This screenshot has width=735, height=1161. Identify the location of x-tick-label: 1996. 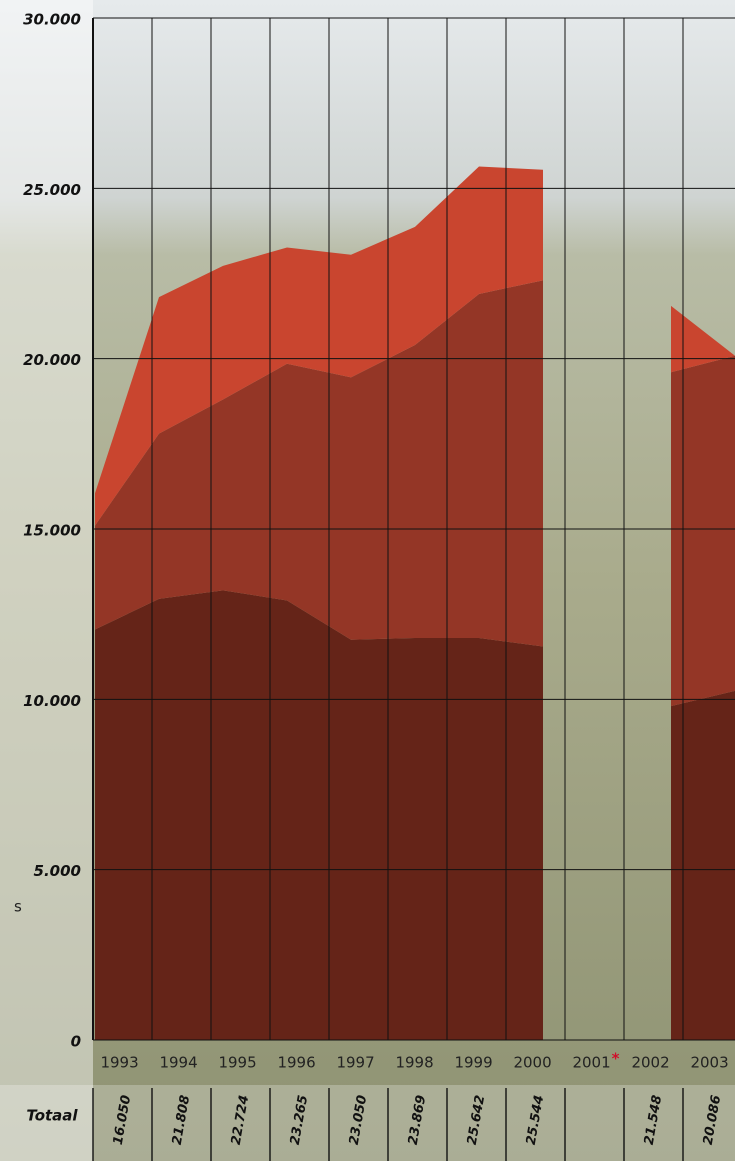
(296, 1063).